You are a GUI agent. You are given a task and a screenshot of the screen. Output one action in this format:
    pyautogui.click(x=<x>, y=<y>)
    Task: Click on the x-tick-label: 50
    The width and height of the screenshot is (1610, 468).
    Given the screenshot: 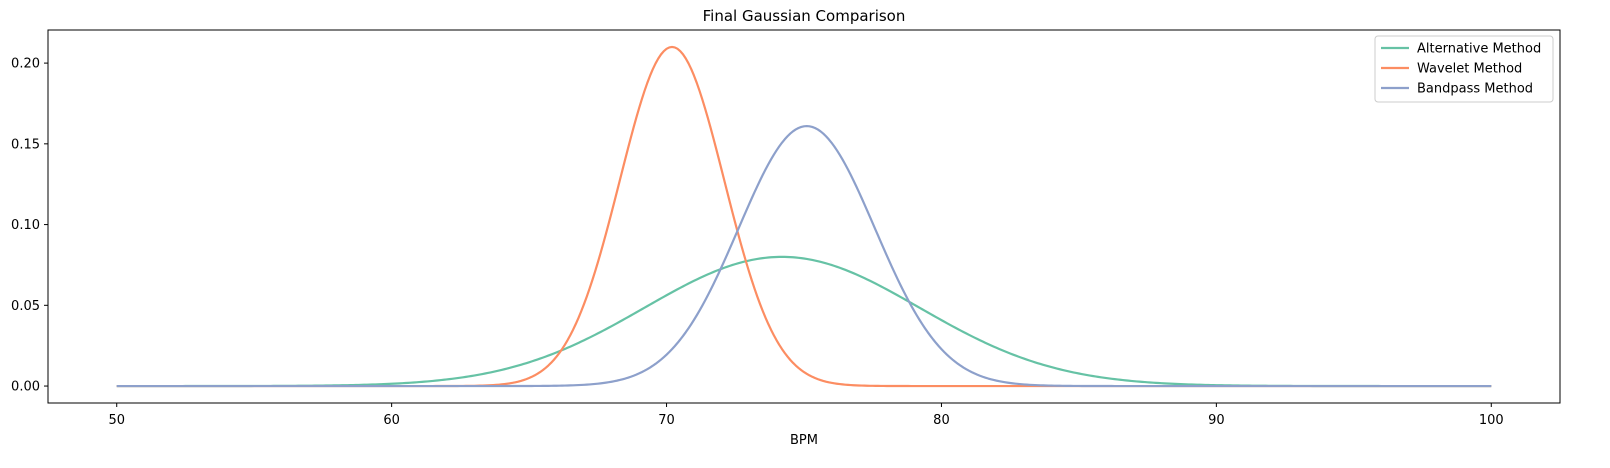 What is the action you would take?
    pyautogui.click(x=116, y=420)
    